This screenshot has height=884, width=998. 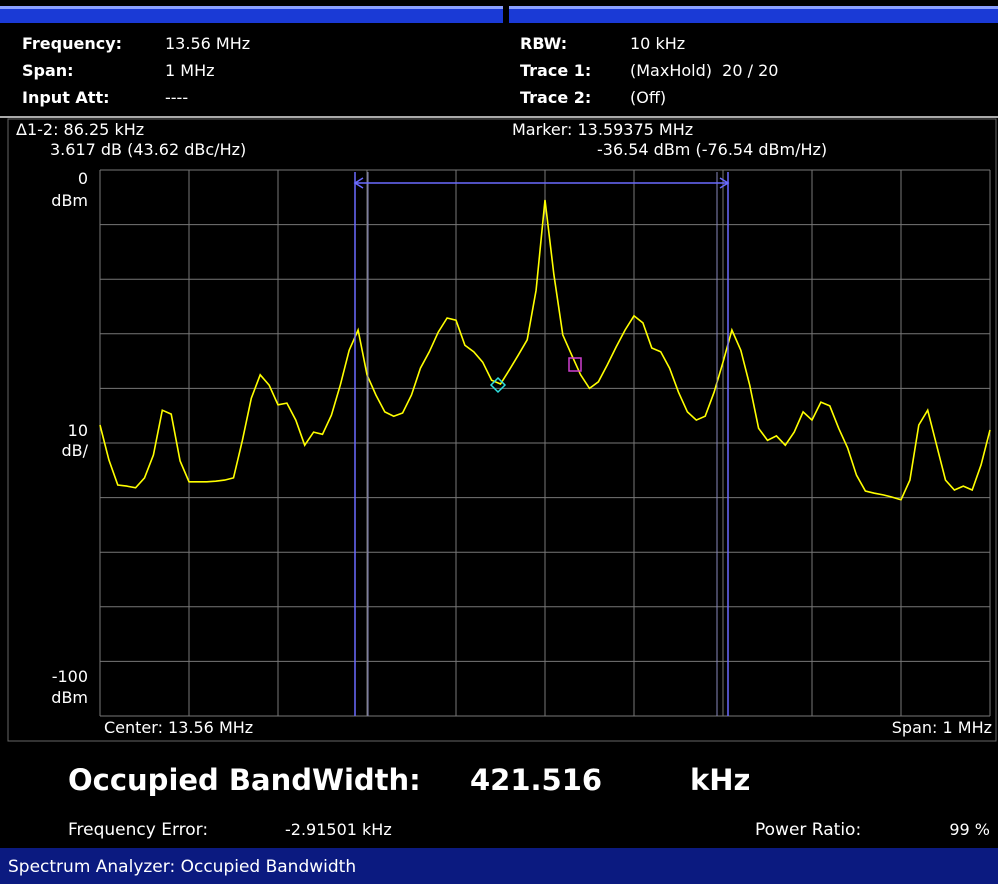 I want to click on y-scale-unit: dB/, so click(x=74, y=450).